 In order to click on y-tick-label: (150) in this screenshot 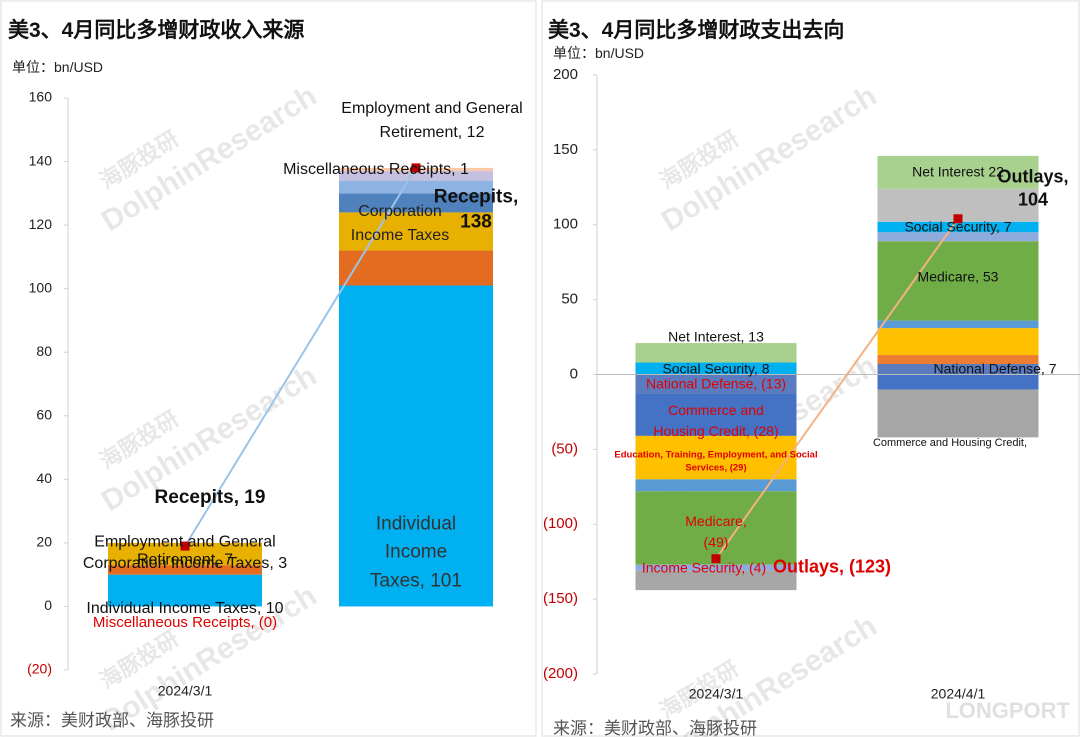, I will do `click(560, 598)`.